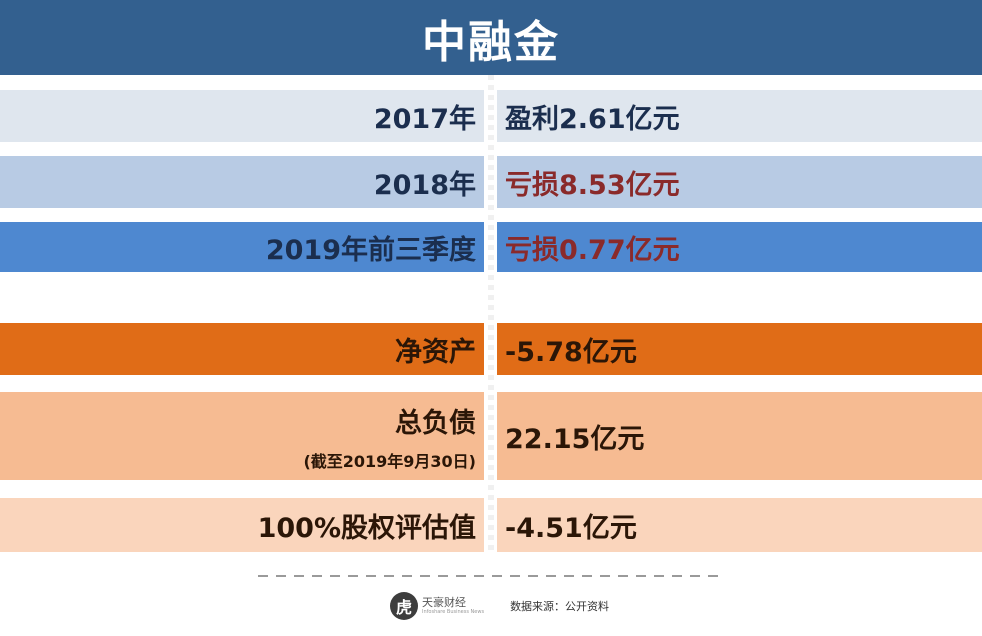 The image size is (982, 636). I want to click on row-label-equity-valuation: 100%股权评估值, so click(242, 525).